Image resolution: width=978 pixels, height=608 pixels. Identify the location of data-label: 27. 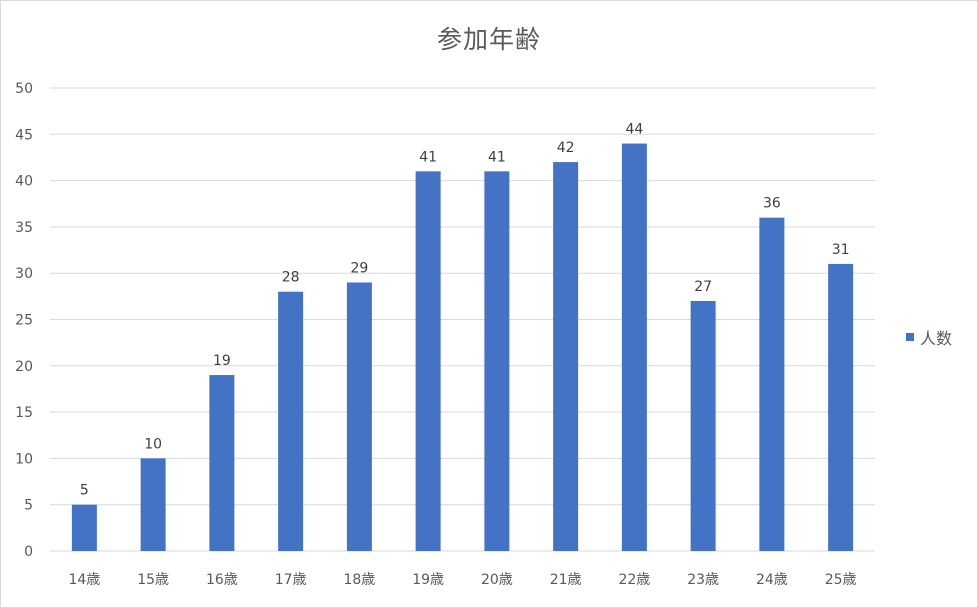
(703, 287).